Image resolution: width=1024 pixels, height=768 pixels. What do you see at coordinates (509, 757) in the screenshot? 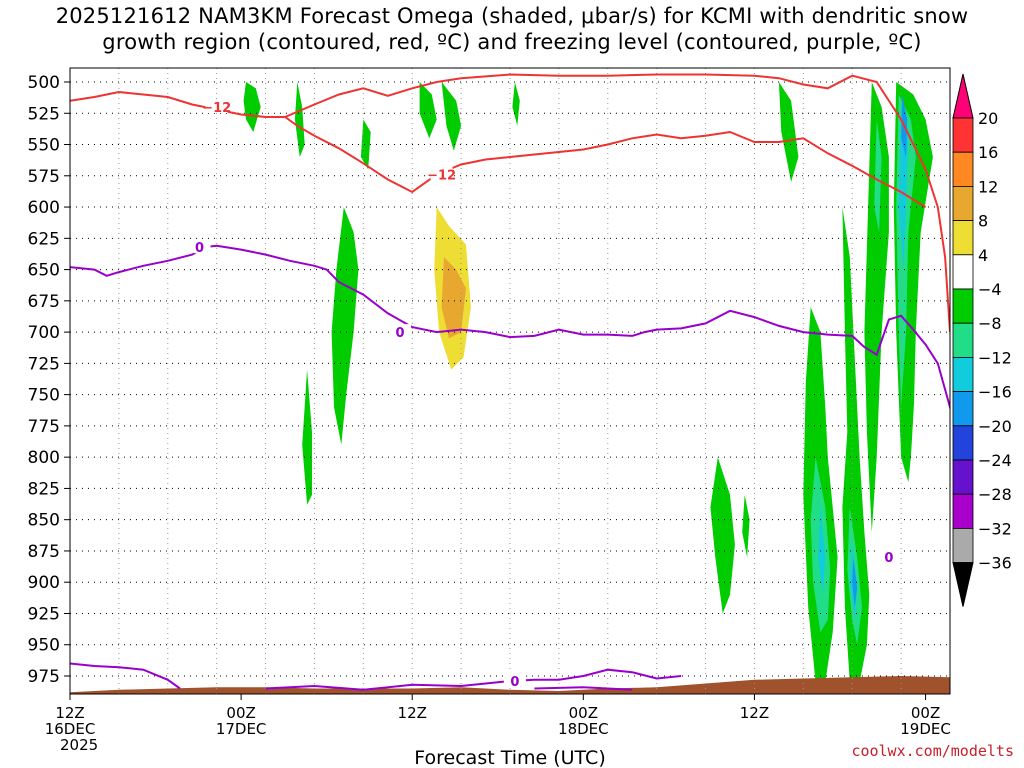
I see `x-axis-title: Forecast Time (UTC)` at bounding box center [509, 757].